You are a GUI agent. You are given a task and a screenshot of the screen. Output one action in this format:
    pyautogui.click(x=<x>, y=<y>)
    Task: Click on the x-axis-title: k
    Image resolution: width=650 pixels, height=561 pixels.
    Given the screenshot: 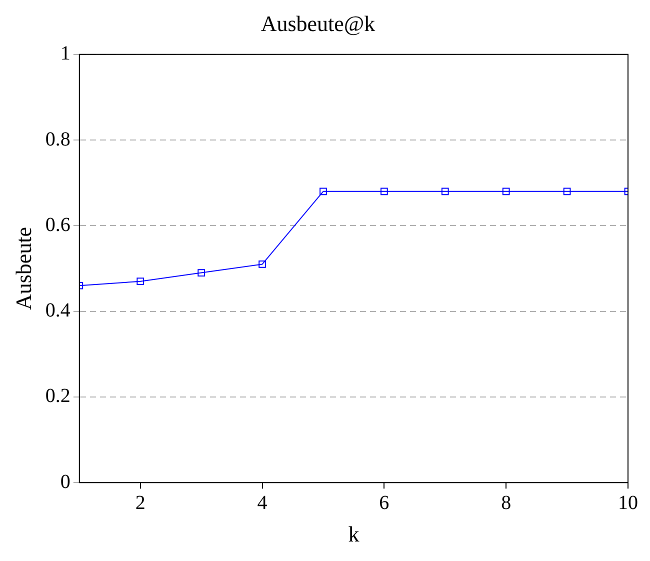 What is the action you would take?
    pyautogui.click(x=354, y=534)
    